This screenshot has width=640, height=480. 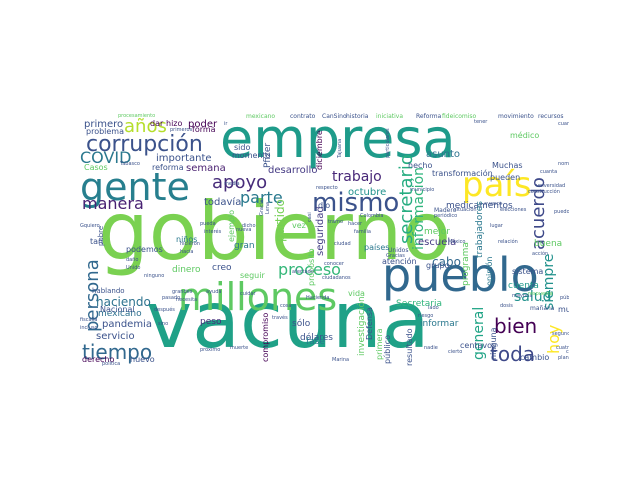 What do you see at coordinates (507, 165) in the screenshot?
I see `cloud-word: Muchas` at bounding box center [507, 165].